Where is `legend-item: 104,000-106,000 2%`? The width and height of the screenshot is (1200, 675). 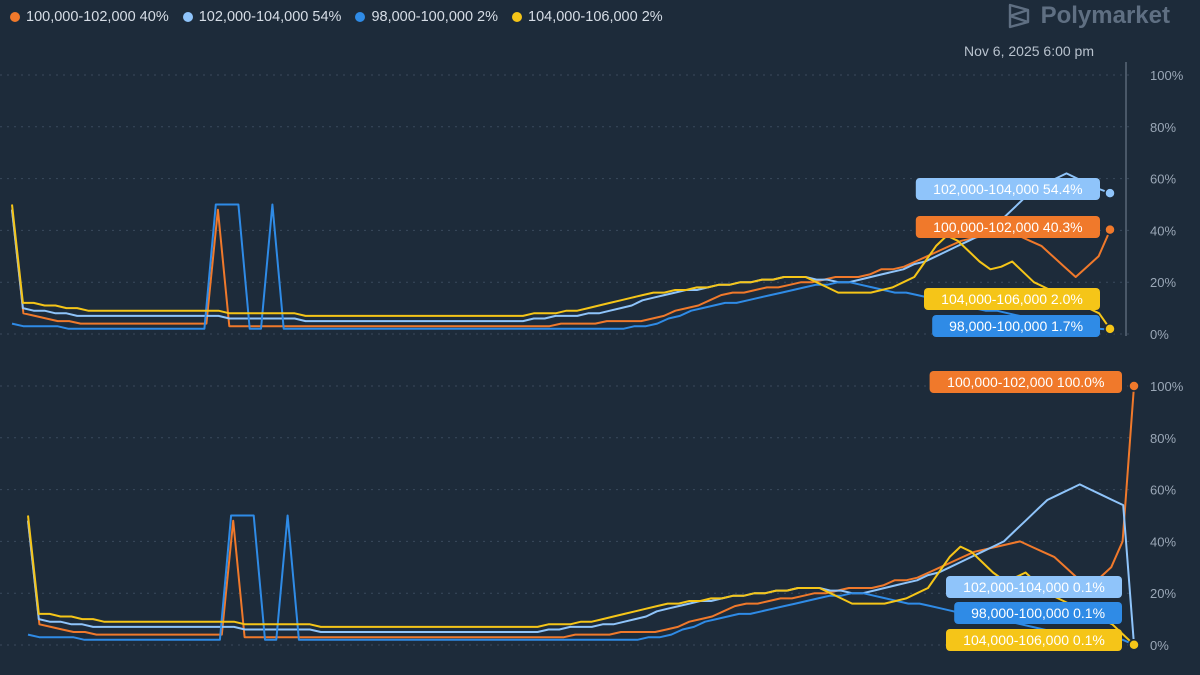 legend-item: 104,000-106,000 2% is located at coordinates (587, 17).